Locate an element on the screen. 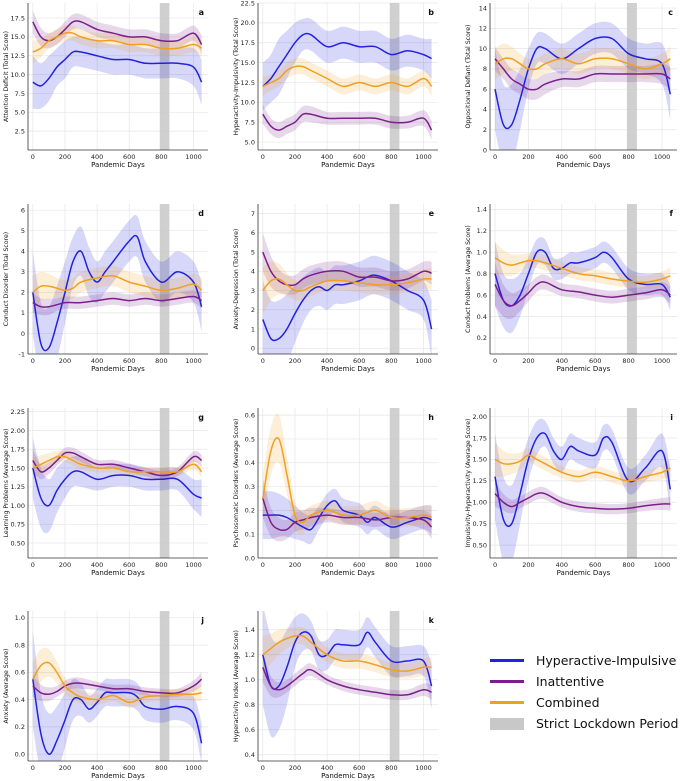 The image size is (685, 781). y-tick-label: 5.0 is located at coordinates (20, 113).